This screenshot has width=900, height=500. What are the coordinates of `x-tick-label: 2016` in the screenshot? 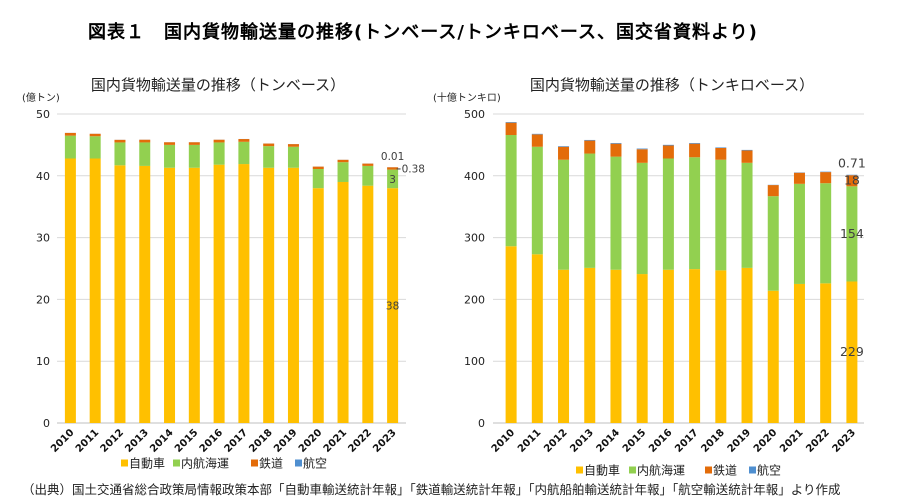 It's located at (211, 440).